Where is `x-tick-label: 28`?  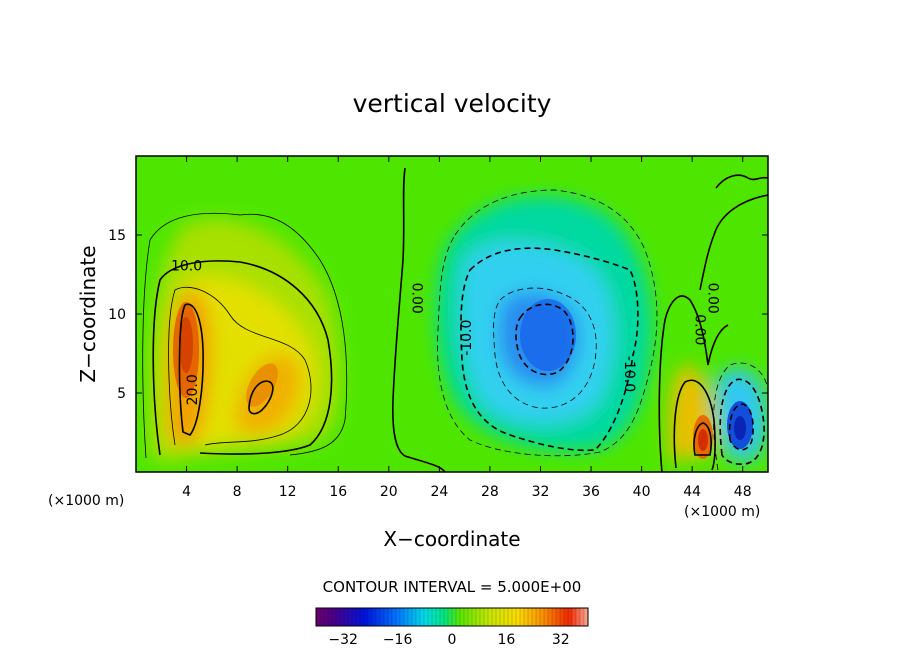
x-tick-label: 28 is located at coordinates (490, 492).